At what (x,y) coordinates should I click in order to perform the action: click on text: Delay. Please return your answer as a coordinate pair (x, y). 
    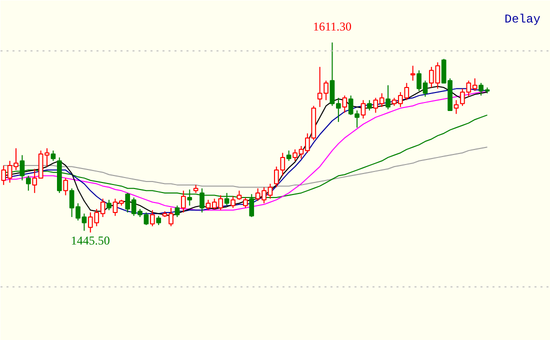
    Looking at the image, I should click on (522, 19).